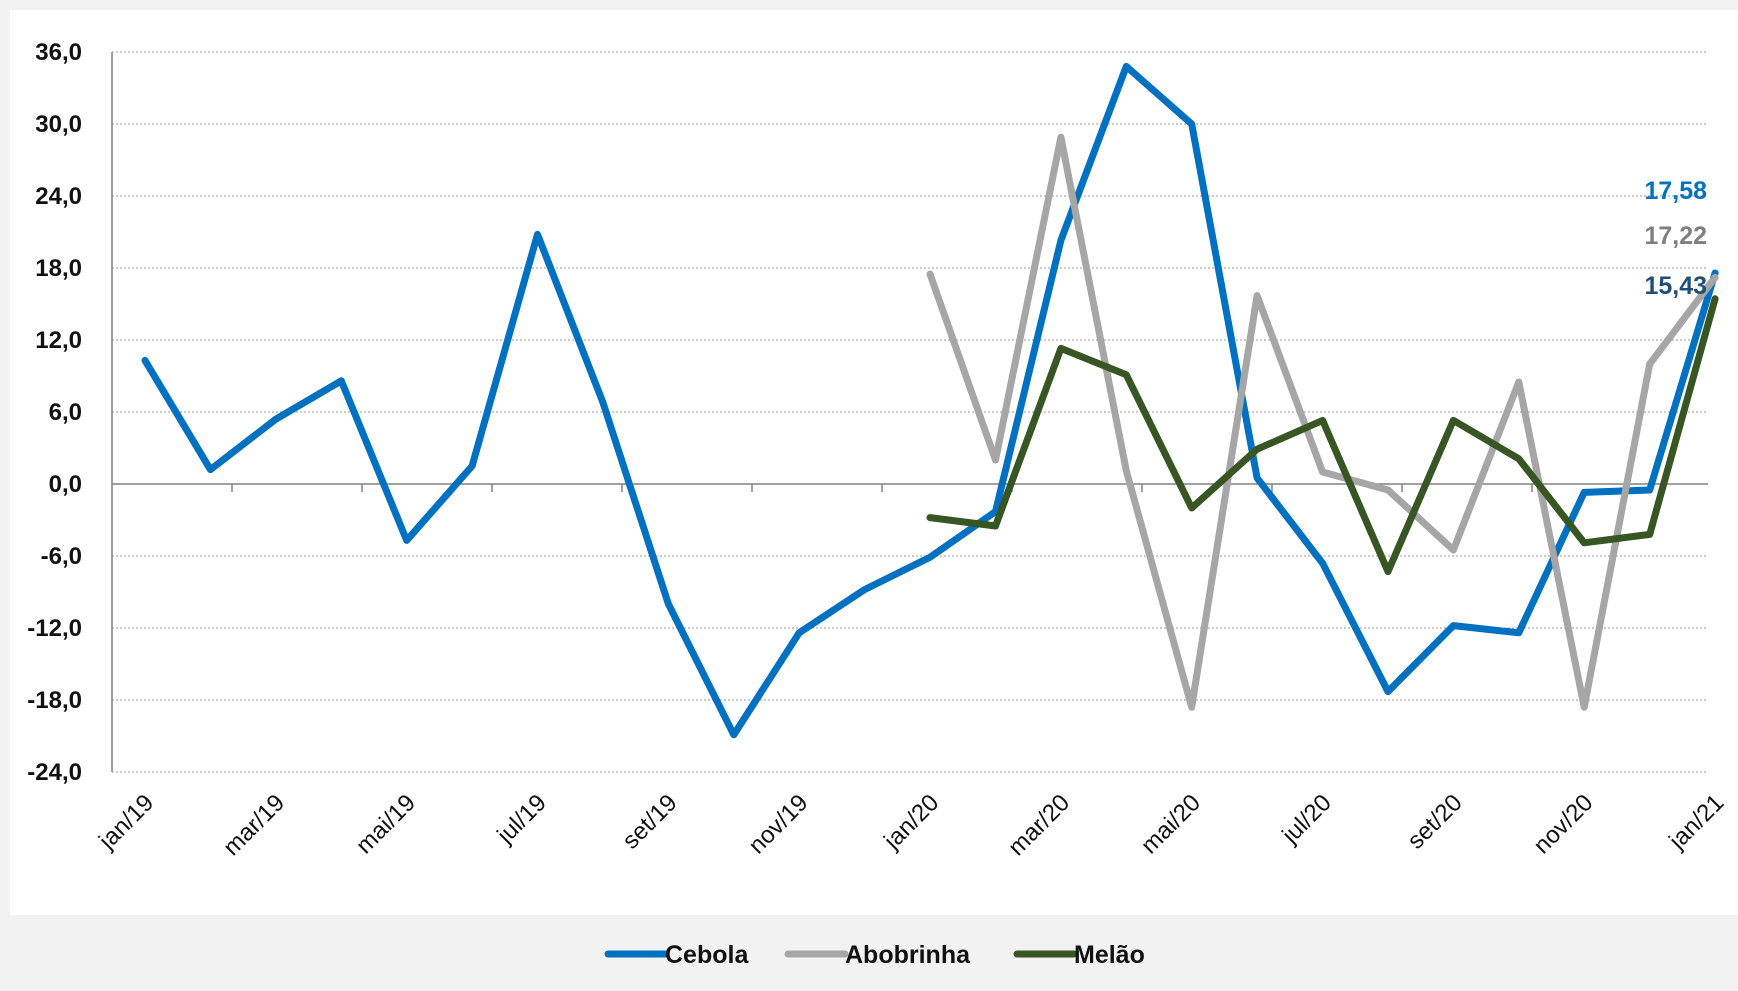 The height and width of the screenshot is (991, 1738). What do you see at coordinates (707, 955) in the screenshot?
I see `legend-label: Cebola` at bounding box center [707, 955].